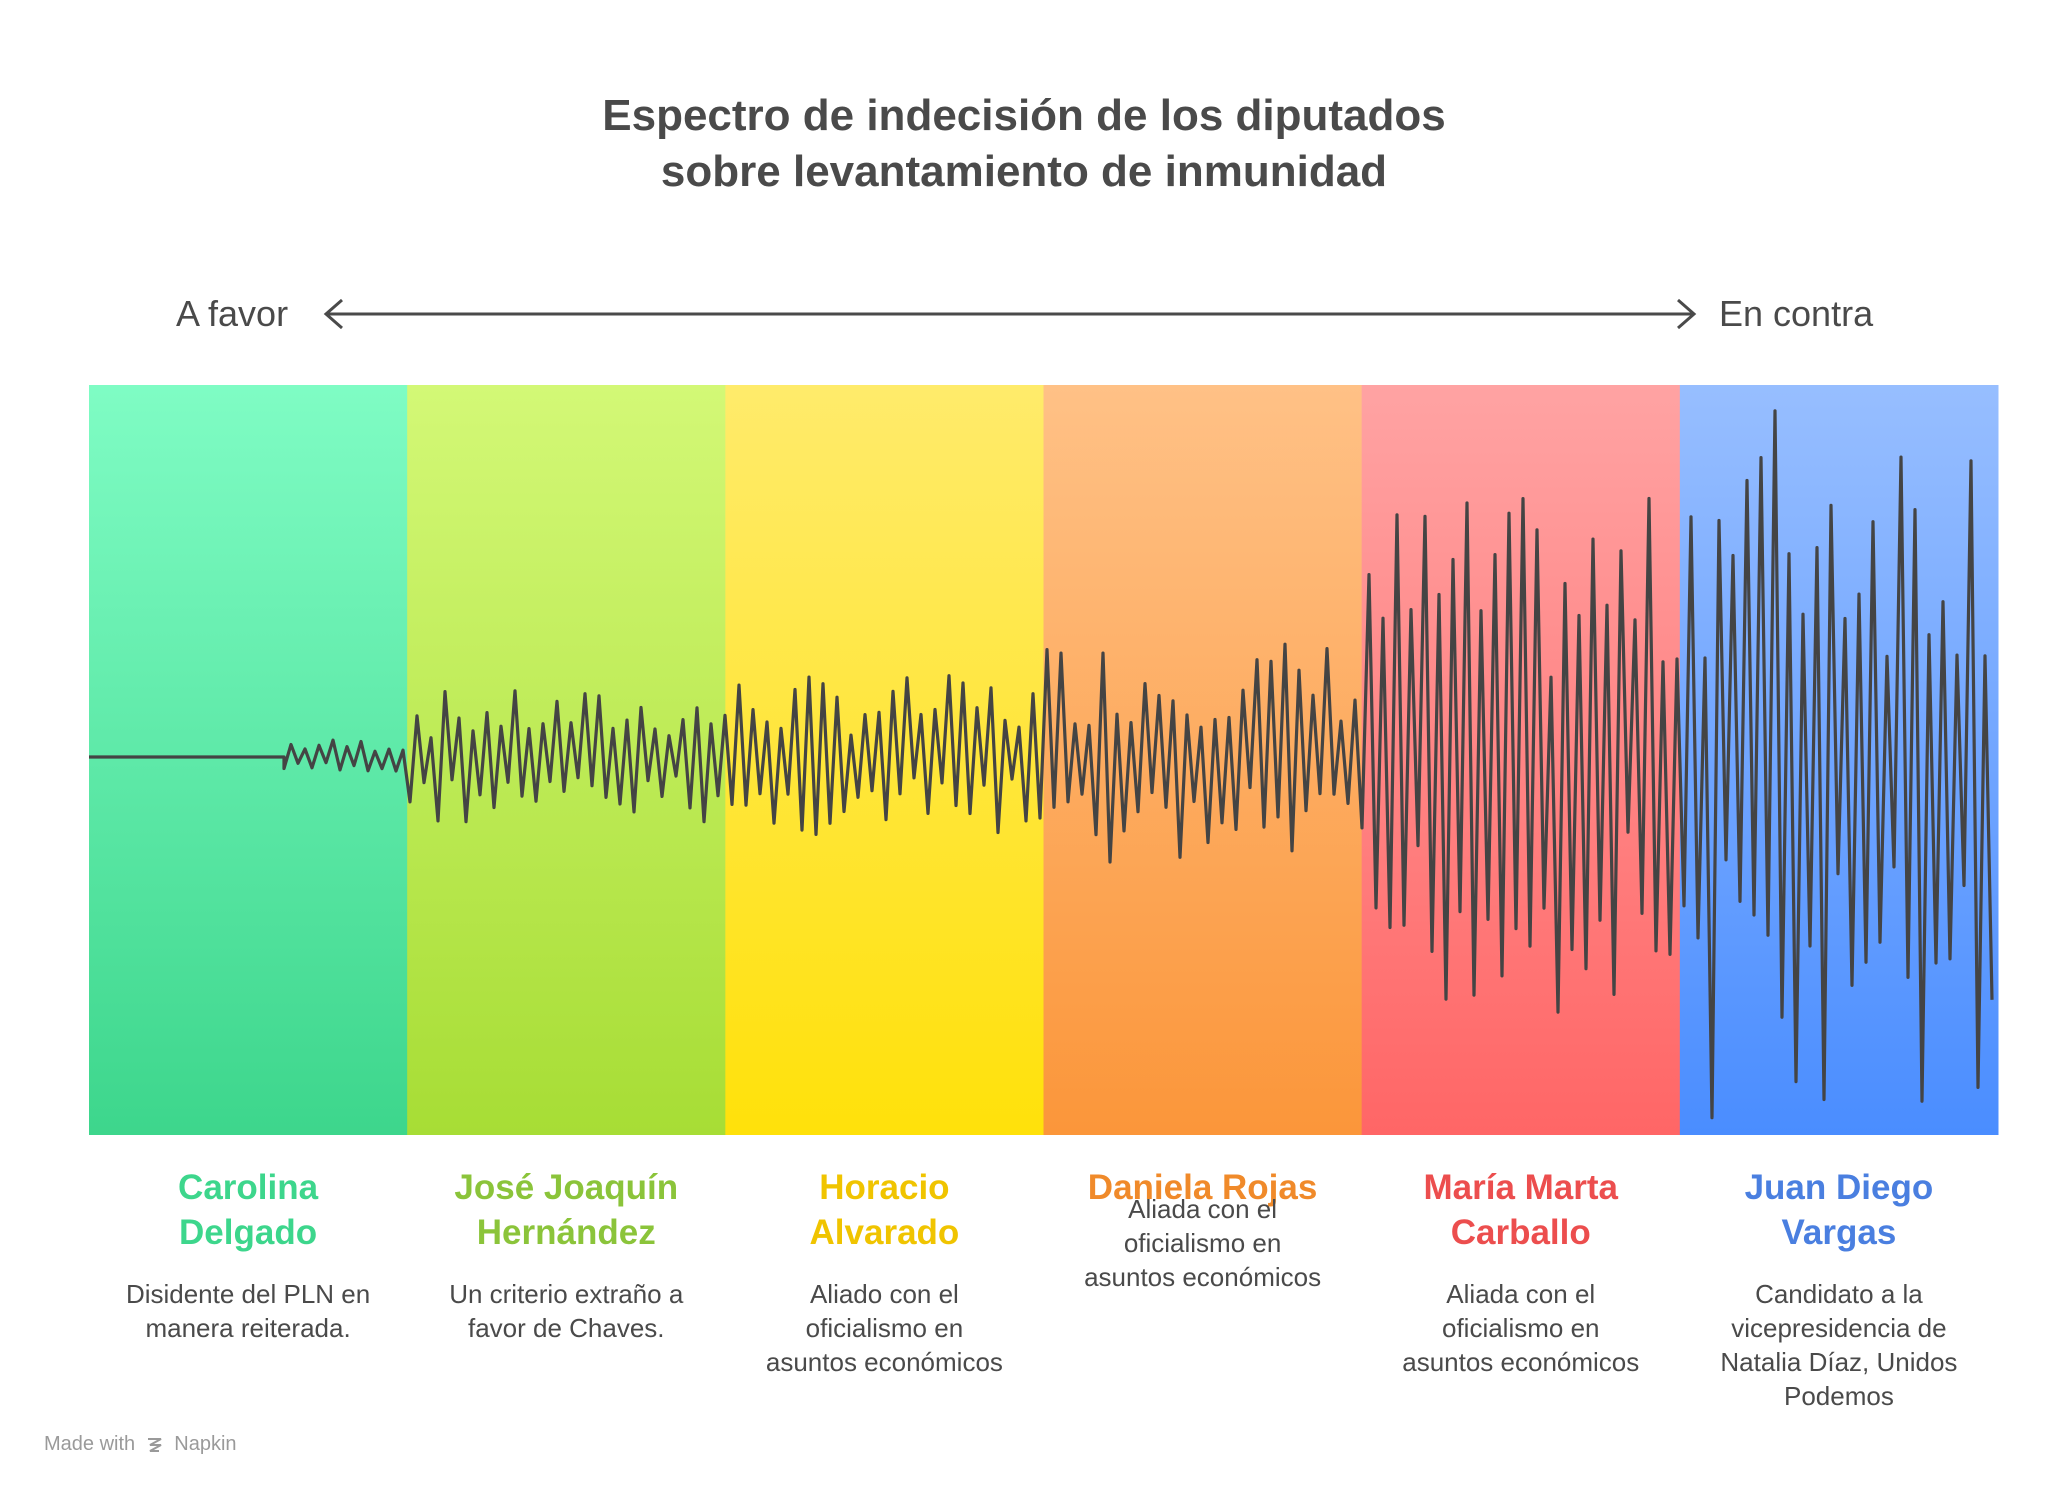 The height and width of the screenshot is (1492, 2048). What do you see at coordinates (248, 1210) in the screenshot?
I see `deputy-name: Carolina Delgado` at bounding box center [248, 1210].